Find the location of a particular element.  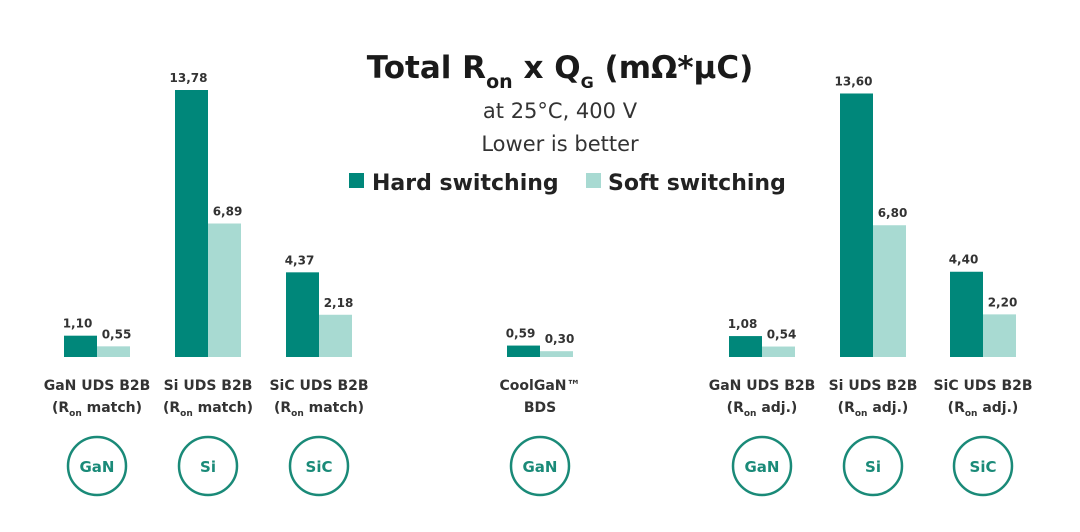

chart-subtitle: at 25°C, 400 V is located at coordinates (560, 111).